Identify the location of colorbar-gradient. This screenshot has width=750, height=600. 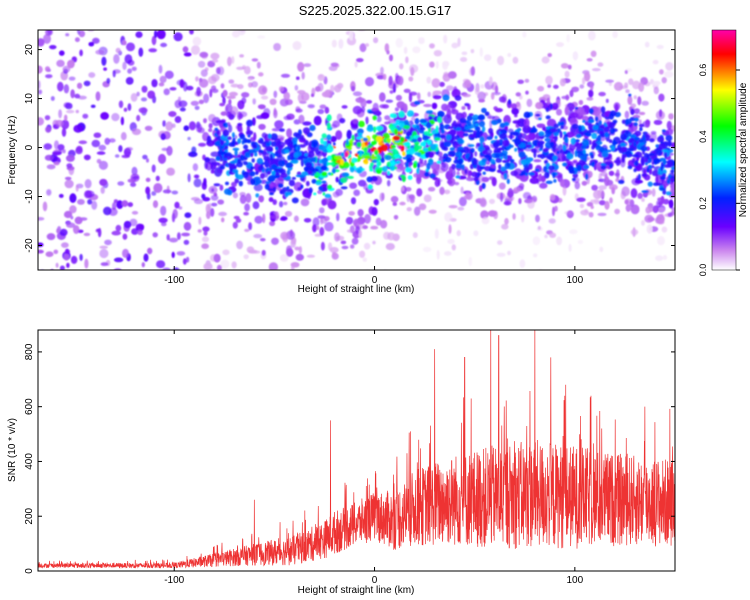
(724, 150).